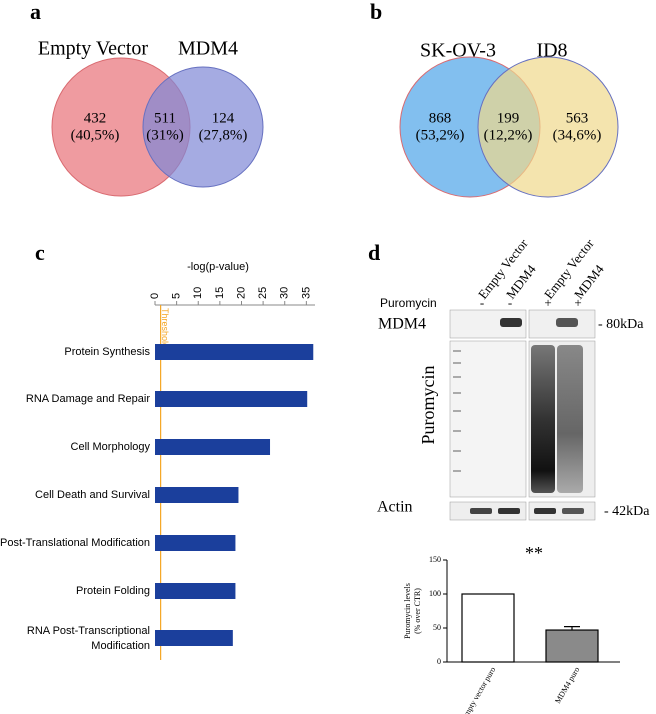  I want to click on x-tick-label: 30, so click(285, 293).